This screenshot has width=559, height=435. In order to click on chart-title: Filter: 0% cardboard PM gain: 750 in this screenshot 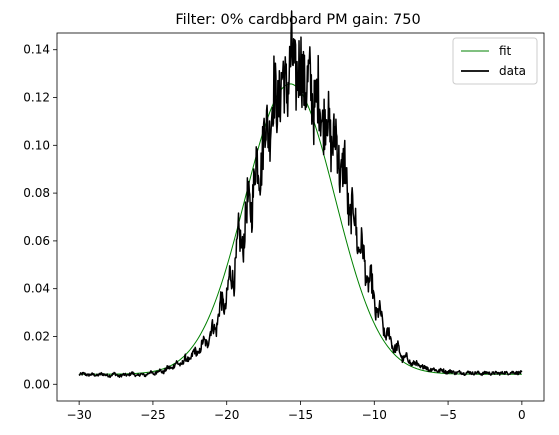, I will do `click(297, 20)`.